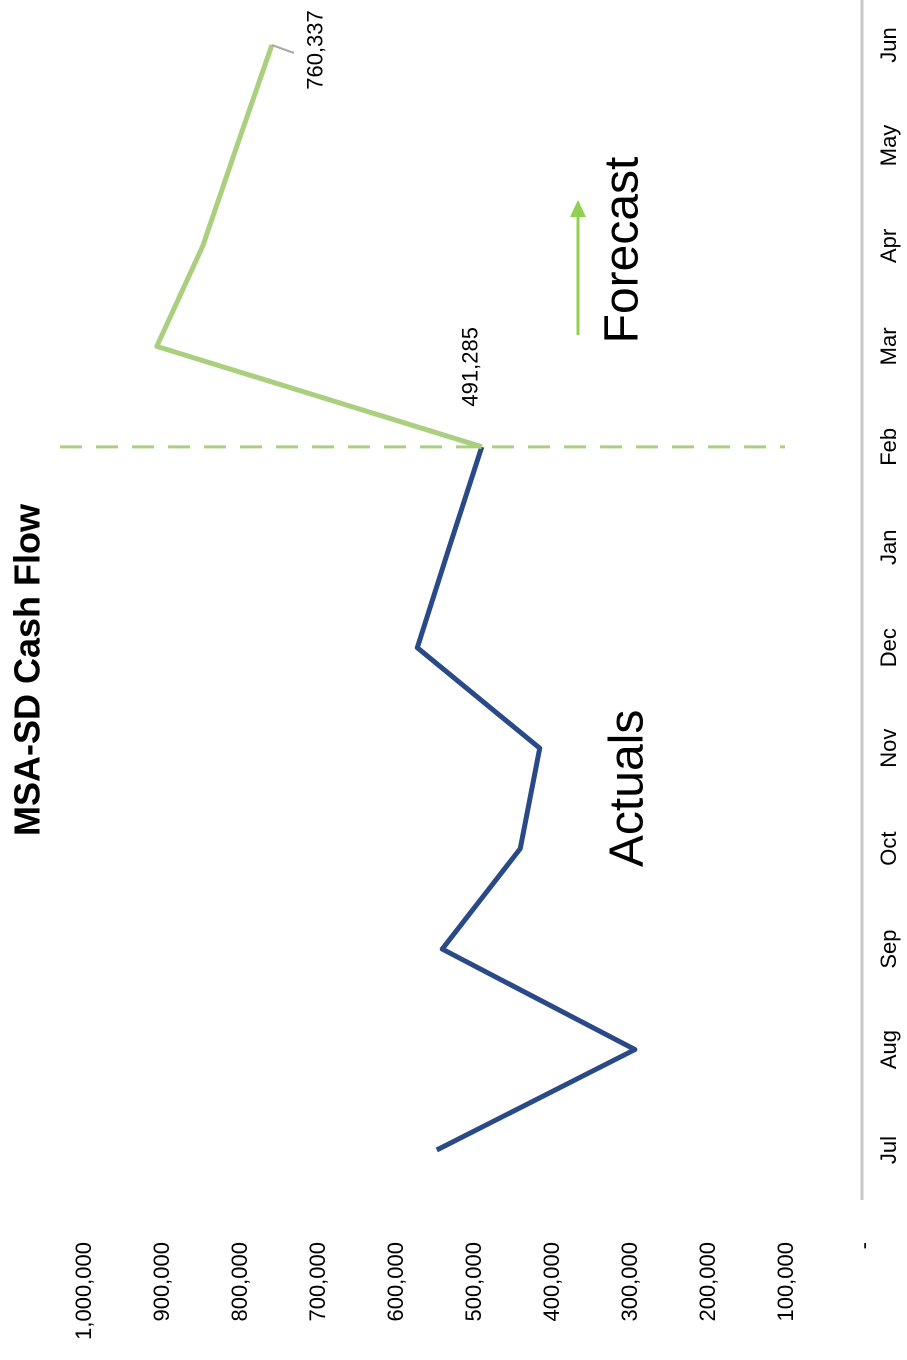 The height and width of the screenshot is (1360, 907). What do you see at coordinates (239, 1282) in the screenshot?
I see `y-tick-label: 800,000` at bounding box center [239, 1282].